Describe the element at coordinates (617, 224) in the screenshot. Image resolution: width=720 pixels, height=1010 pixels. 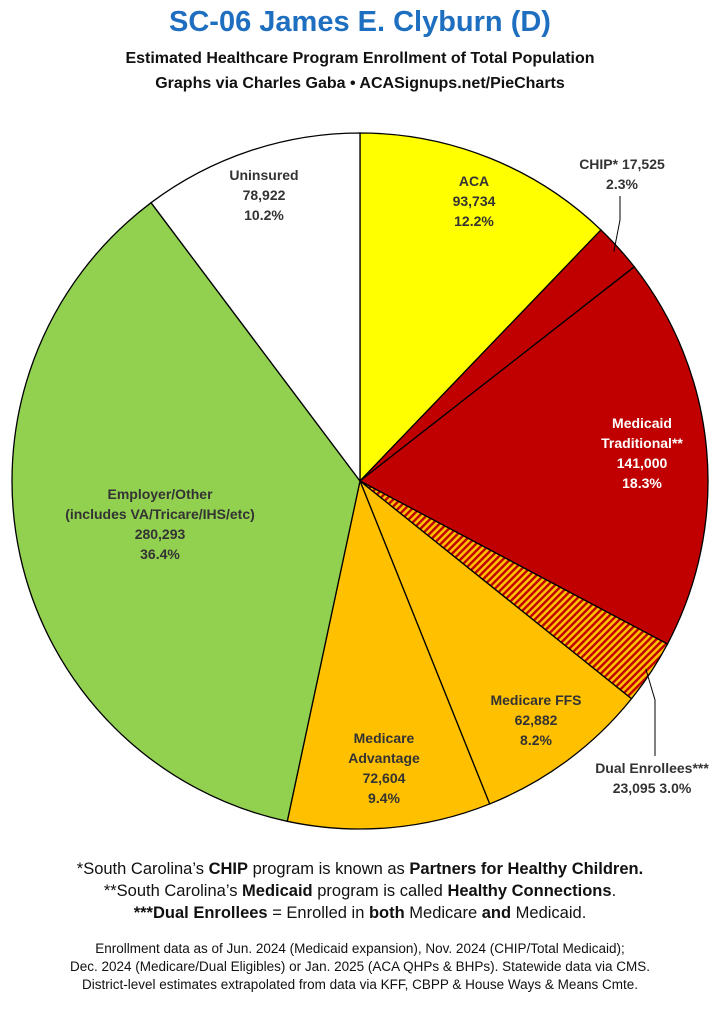
I see `leader-line-chip` at that location.